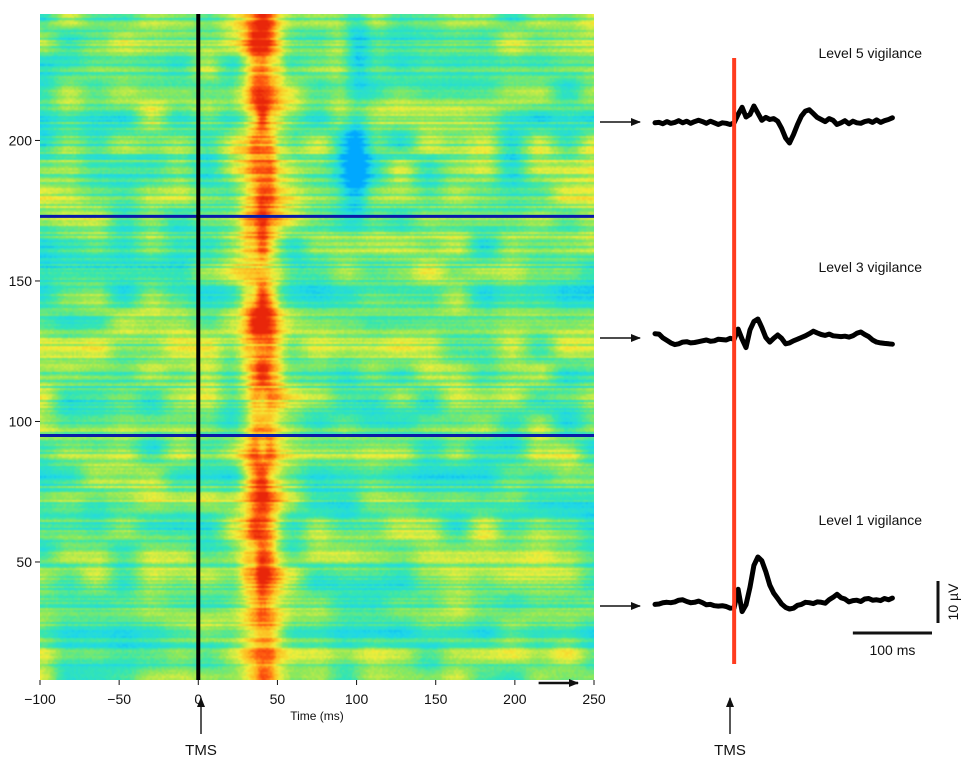 Image resolution: width=963 pixels, height=761 pixels. What do you see at coordinates (870, 53) in the screenshot?
I see `label-level5: Level 5 vigilance` at bounding box center [870, 53].